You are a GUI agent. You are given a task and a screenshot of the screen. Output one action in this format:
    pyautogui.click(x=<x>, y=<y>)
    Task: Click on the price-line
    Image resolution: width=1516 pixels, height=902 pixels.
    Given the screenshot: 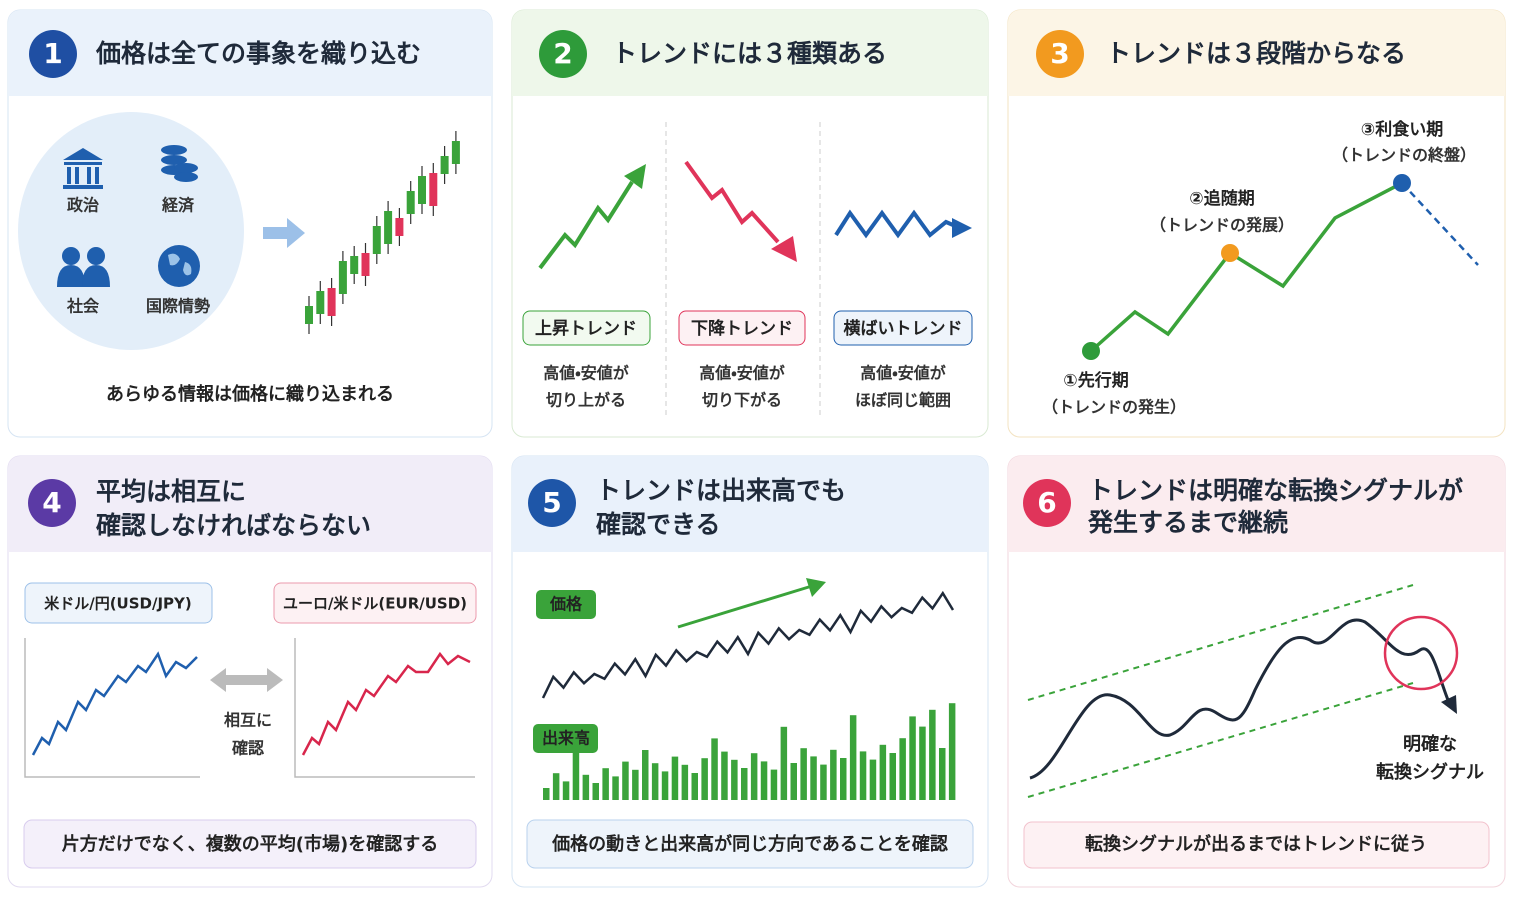 What is the action you would take?
    pyautogui.click(x=748, y=644)
    